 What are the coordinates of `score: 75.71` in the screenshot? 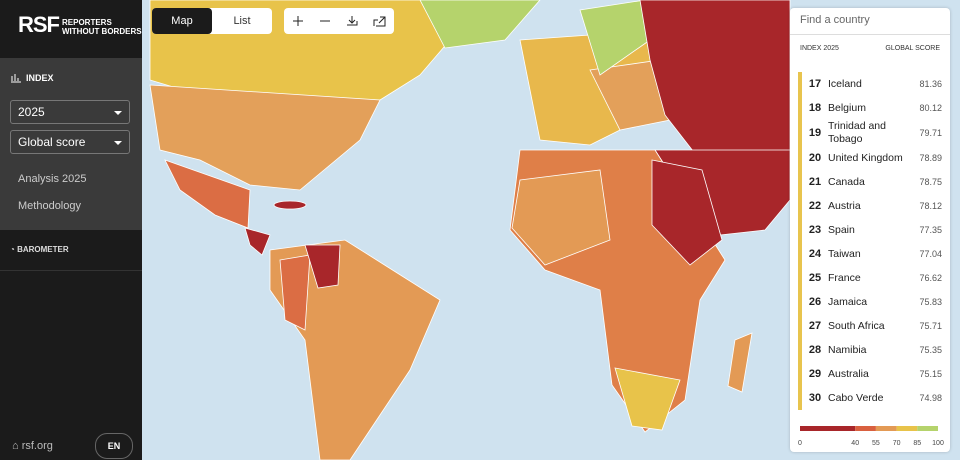 It's located at (930, 325).